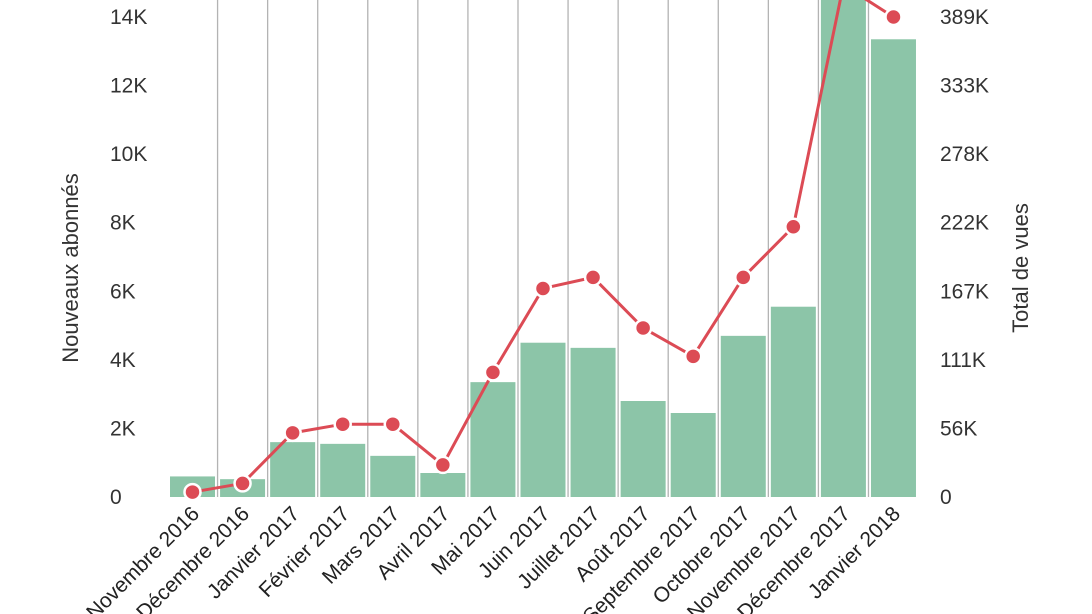 The width and height of the screenshot is (1092, 614). Describe the element at coordinates (123, 428) in the screenshot. I see `left-tick-label: 2K` at that location.